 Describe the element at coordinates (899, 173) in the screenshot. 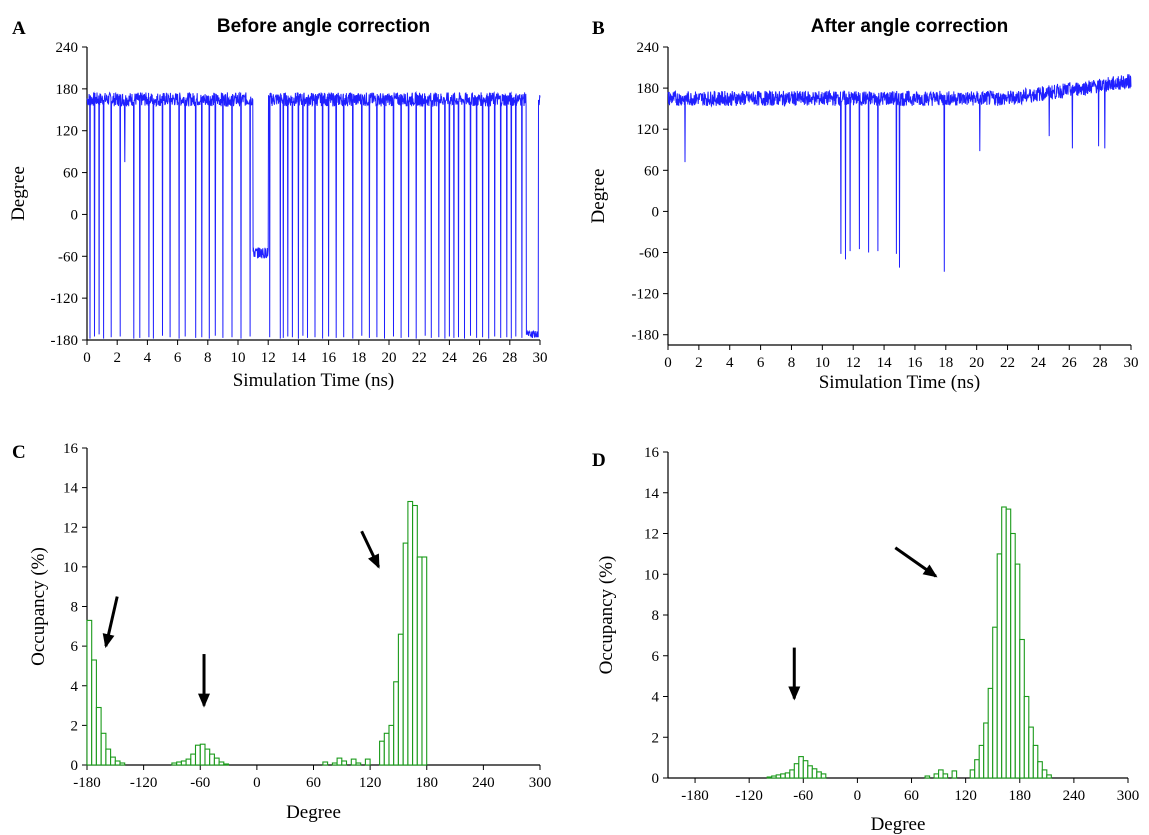

I see `series-line` at that location.